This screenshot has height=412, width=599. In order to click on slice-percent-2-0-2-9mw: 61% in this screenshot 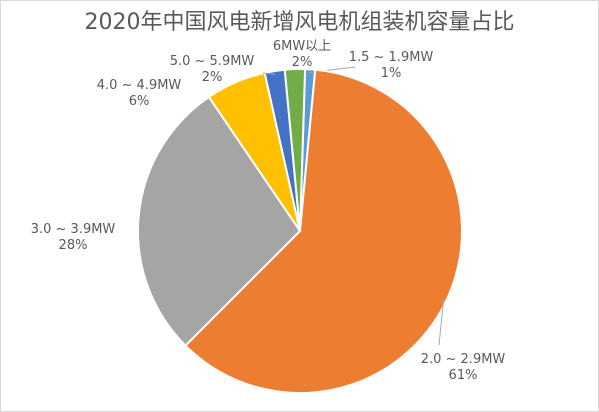, I will do `click(463, 375)`.